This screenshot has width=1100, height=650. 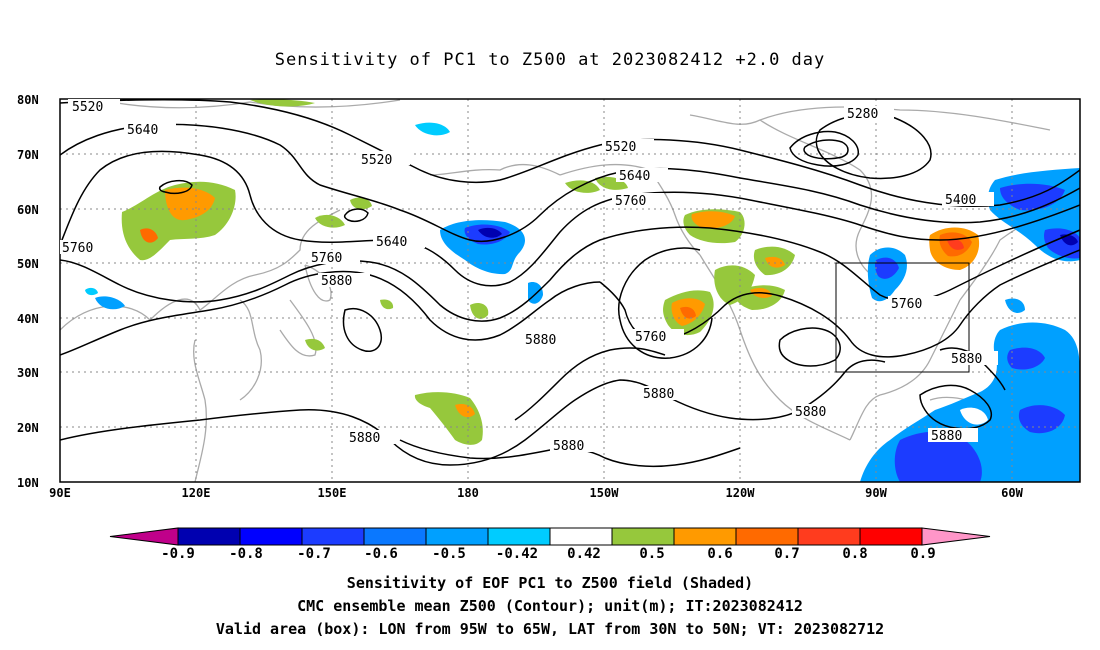 What do you see at coordinates (862, 114) in the screenshot?
I see `contour-label: 5280` at bounding box center [862, 114].